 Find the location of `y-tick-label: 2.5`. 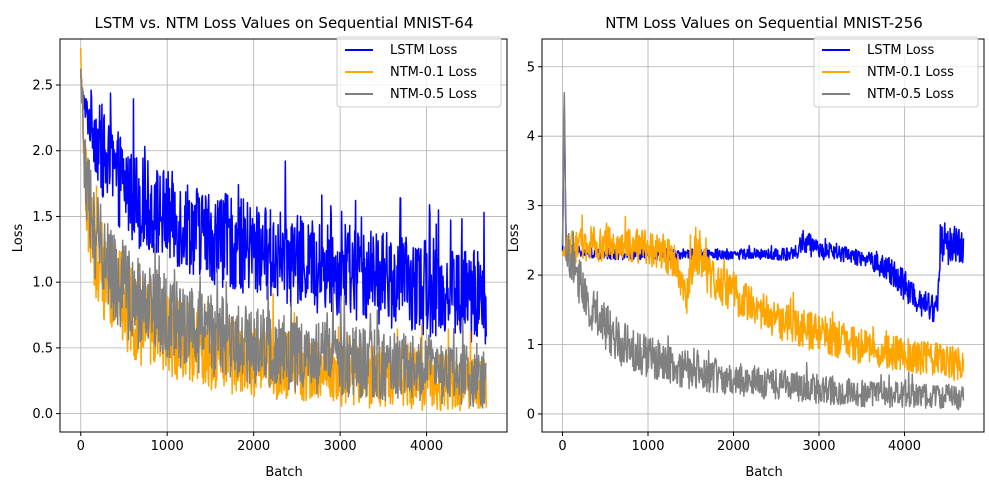

y-tick-label: 2.5 is located at coordinates (42, 86).